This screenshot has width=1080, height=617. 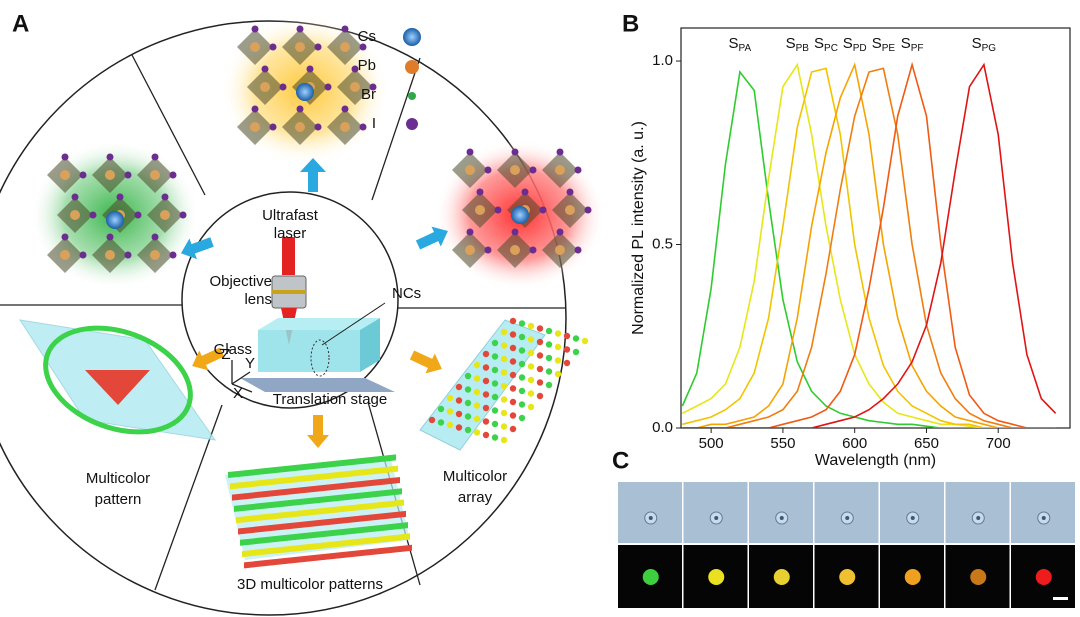 What do you see at coordinates (475, 497) in the screenshot?
I see `label: array` at bounding box center [475, 497].